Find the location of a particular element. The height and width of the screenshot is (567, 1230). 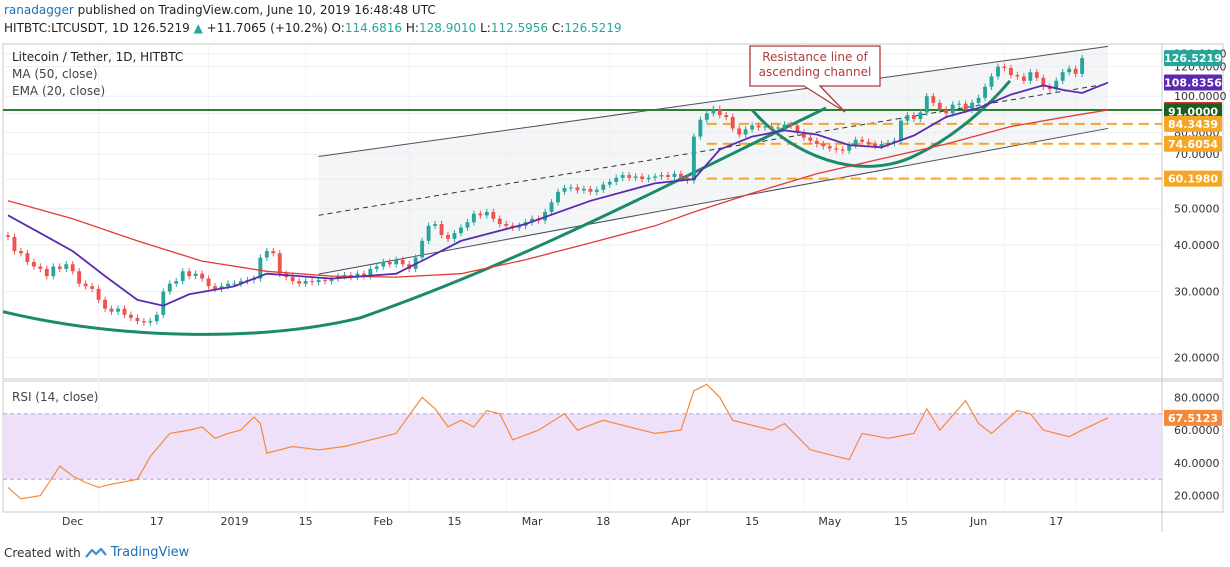

rsi-tick-label: 80.0000 is located at coordinates (1197, 397).